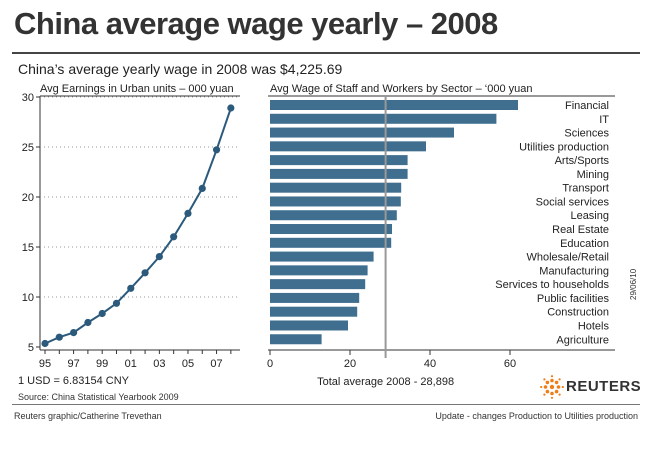 This screenshot has width=650, height=449. I want to click on average-label: Total average 2008 - 28,898, so click(385, 382).